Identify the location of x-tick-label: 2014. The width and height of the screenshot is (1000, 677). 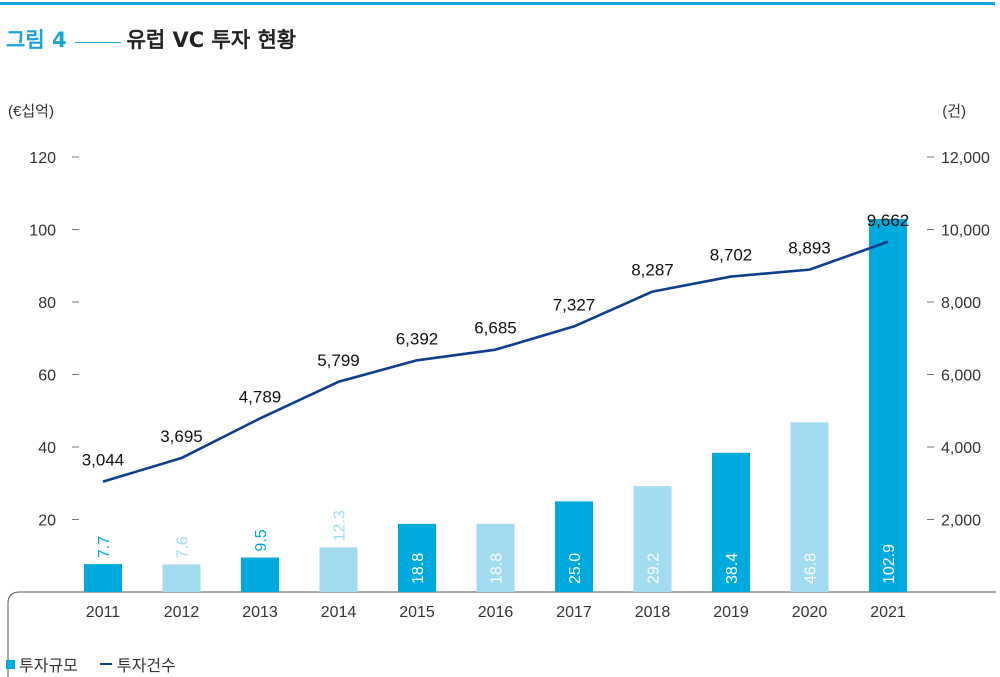
(339, 612).